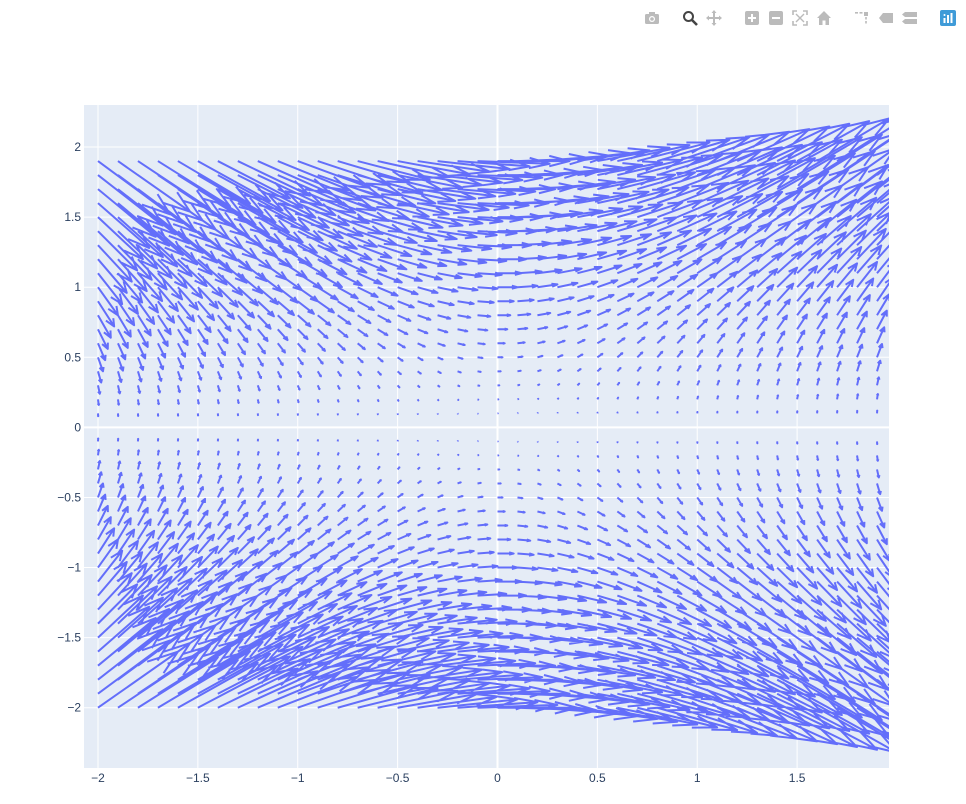 Image resolution: width=966 pixels, height=804 pixels. What do you see at coordinates (69, 497) in the screenshot?
I see `y-tick-label: −0.5` at bounding box center [69, 497].